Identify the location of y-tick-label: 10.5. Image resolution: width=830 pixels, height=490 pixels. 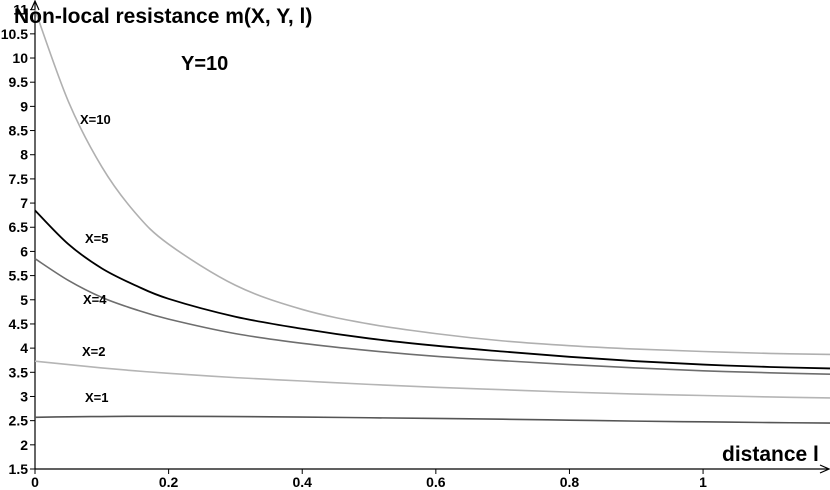
(14, 34).